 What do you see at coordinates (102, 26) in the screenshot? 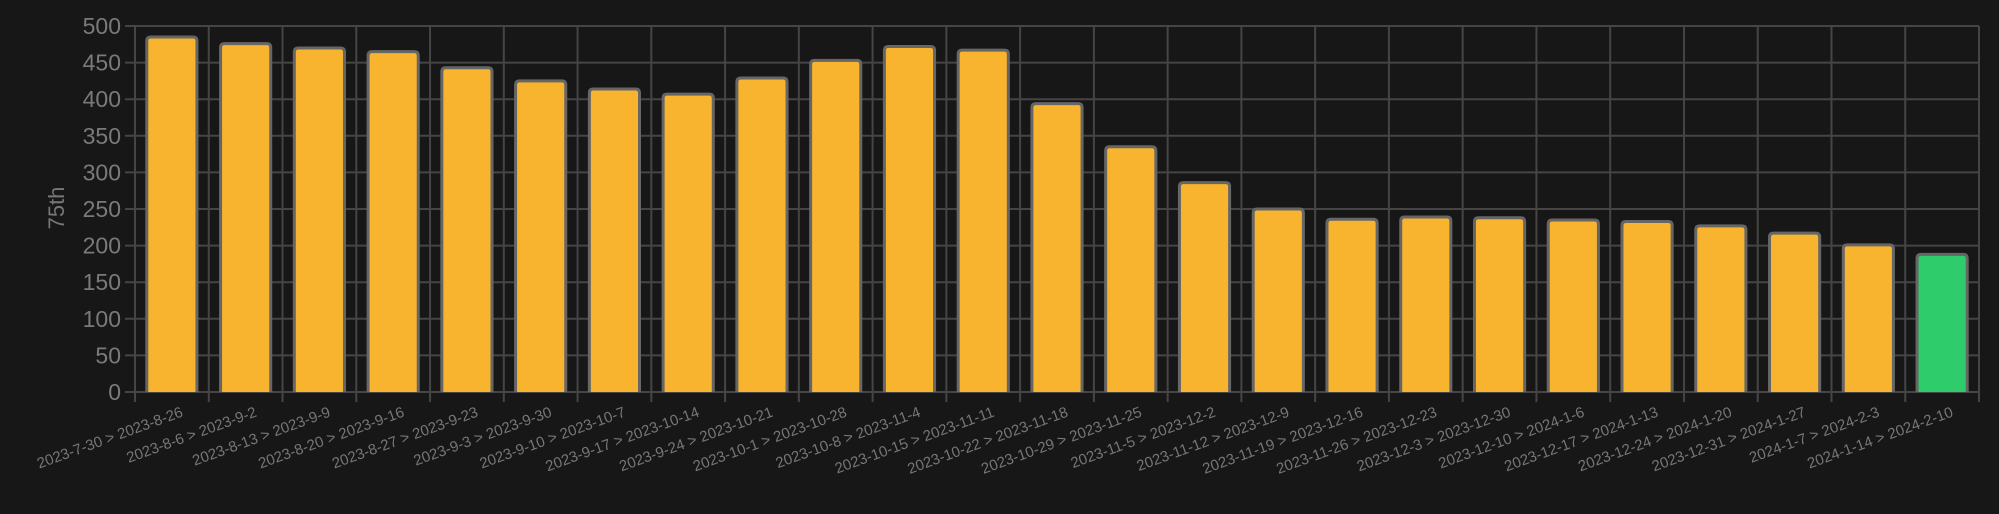
I see `y-tick-label: 500` at bounding box center [102, 26].